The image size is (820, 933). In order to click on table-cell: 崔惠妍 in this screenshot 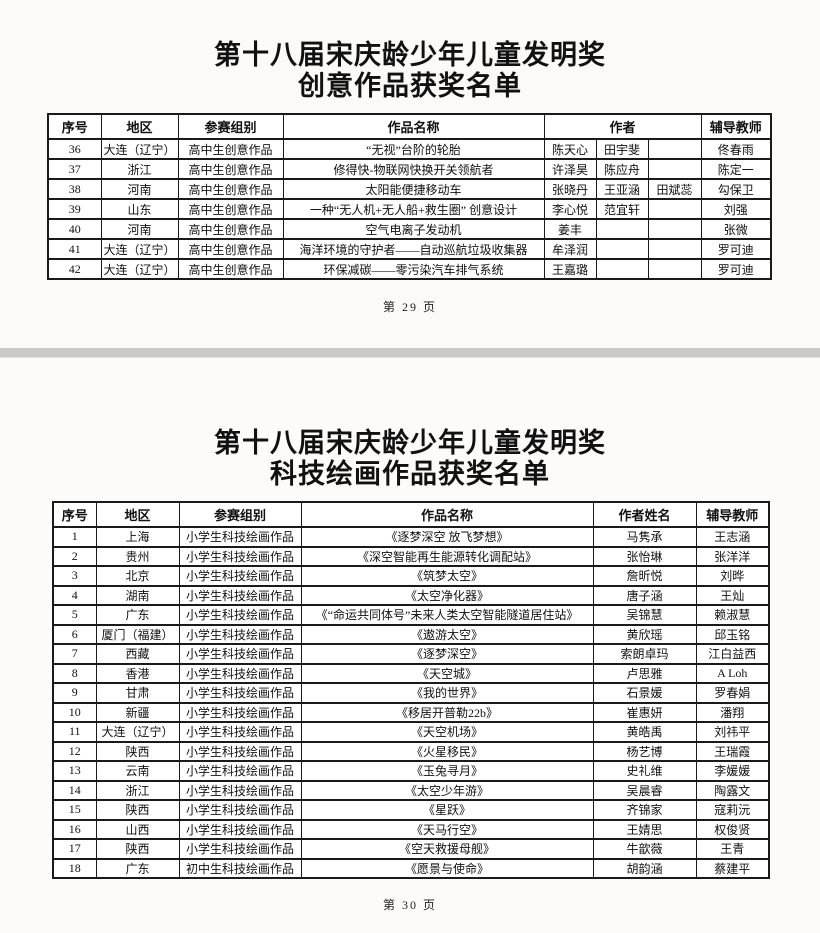, I will do `click(644, 712)`.